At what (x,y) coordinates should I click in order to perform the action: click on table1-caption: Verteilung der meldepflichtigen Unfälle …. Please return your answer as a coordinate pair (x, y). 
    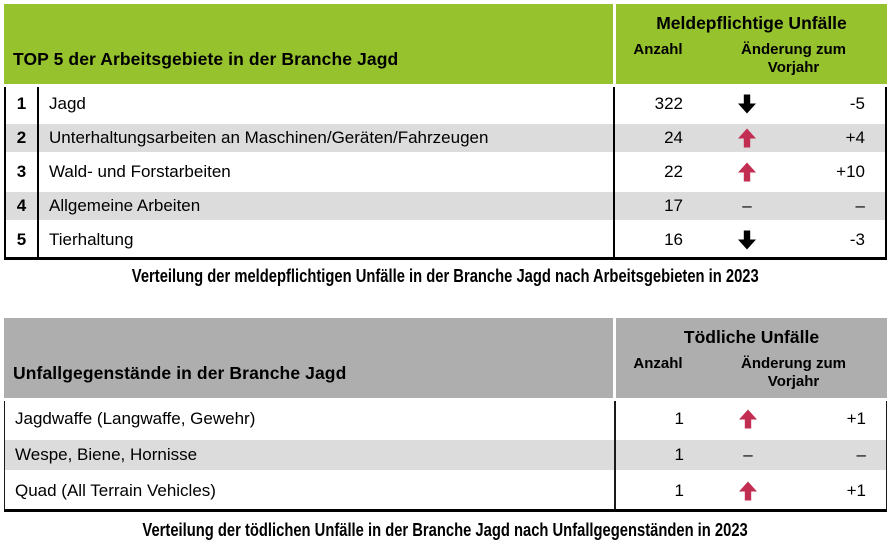
    Looking at the image, I should click on (445, 276).